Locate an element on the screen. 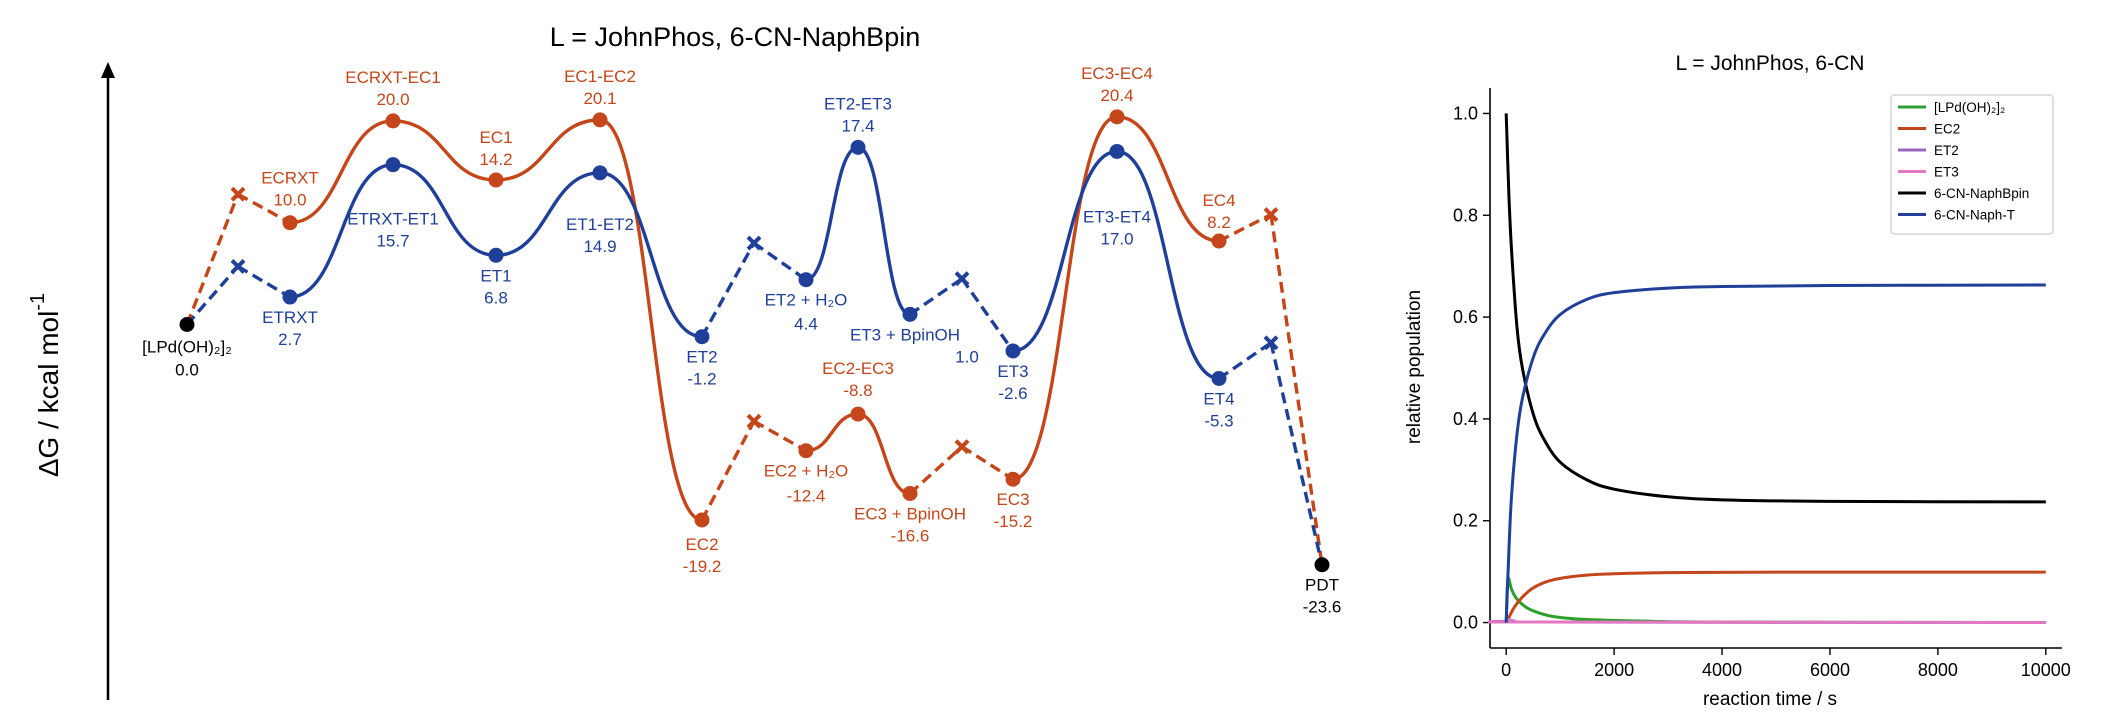 The width and height of the screenshot is (2106, 720). energy-value-ec1: 14.2 is located at coordinates (495, 159).